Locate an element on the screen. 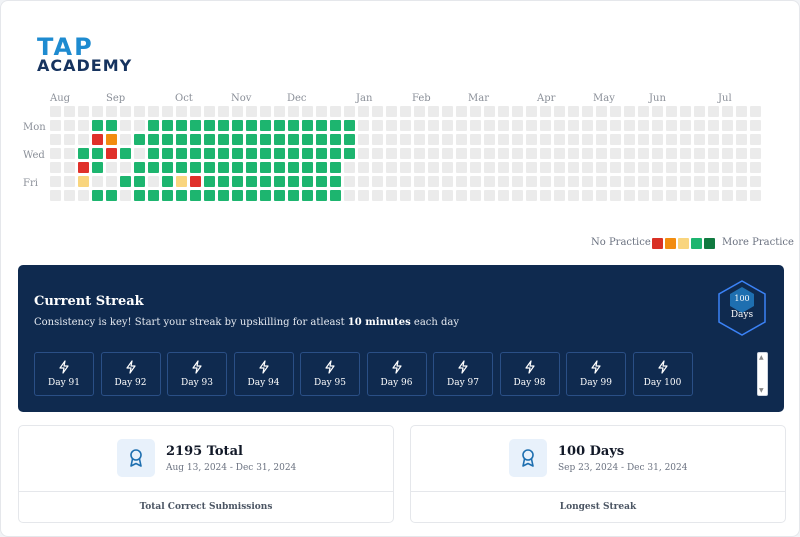 The width and height of the screenshot is (800, 537). scroll-up-icon: ▲ is located at coordinates (761, 357).